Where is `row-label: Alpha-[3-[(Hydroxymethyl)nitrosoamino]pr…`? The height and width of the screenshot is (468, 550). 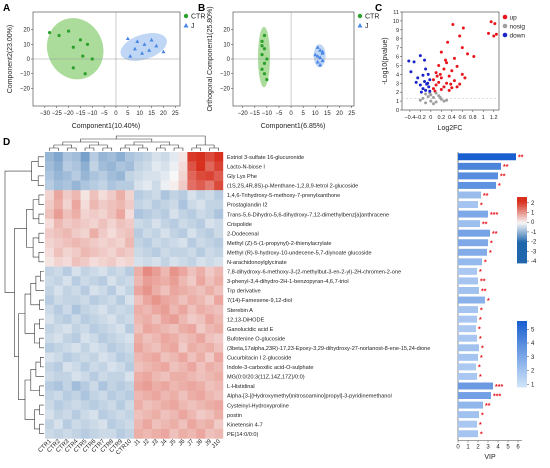 row-label: Alpha-[3-[(Hydroxymethyl)nitrosoamino]pr… is located at coordinates (309, 397).